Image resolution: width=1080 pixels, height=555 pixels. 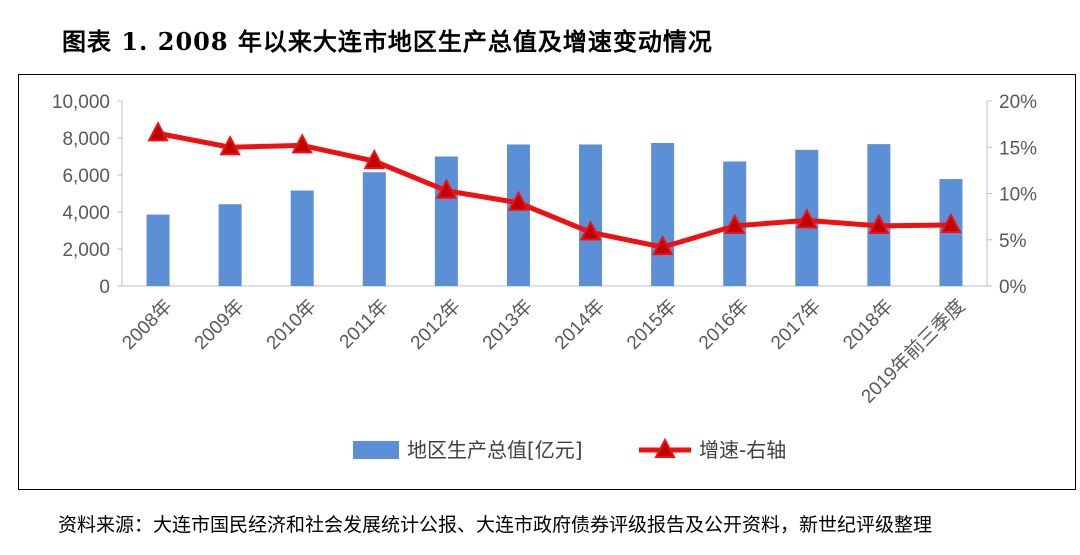 What do you see at coordinates (507, 324) in the screenshot?
I see `x-category-label: 2013年` at bounding box center [507, 324].